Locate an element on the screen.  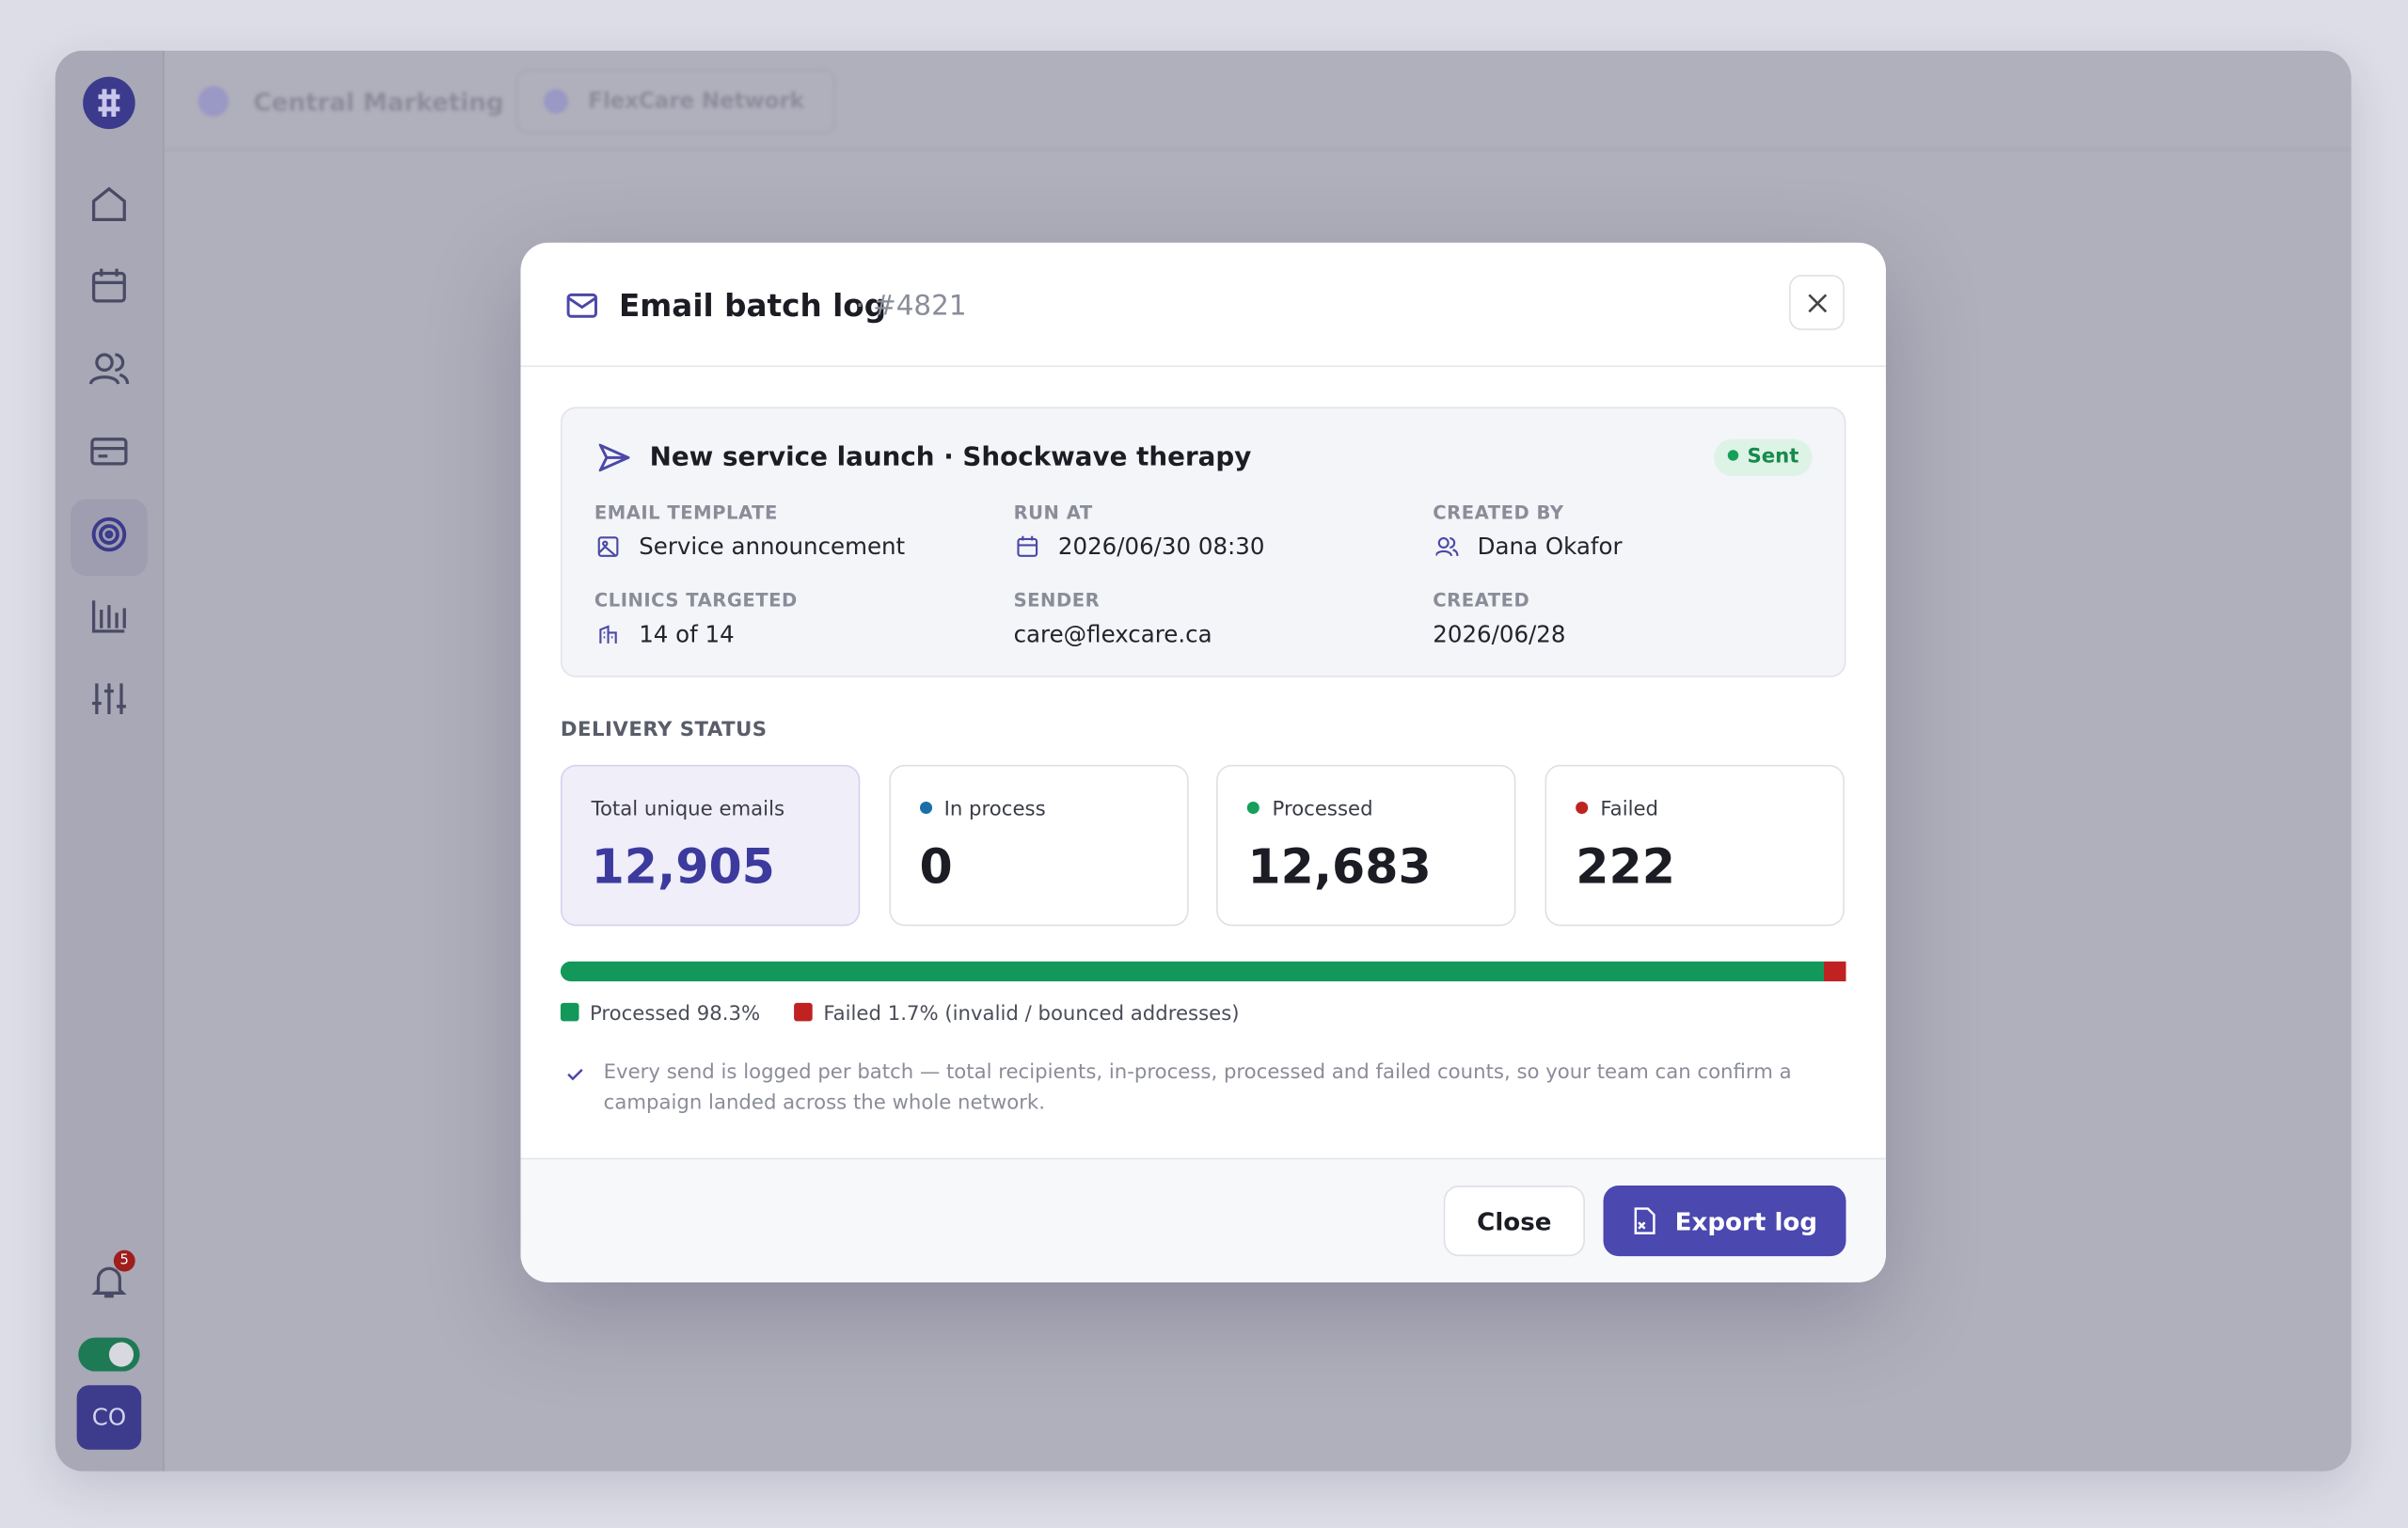
export-button: Export log is located at coordinates (1725, 1221).